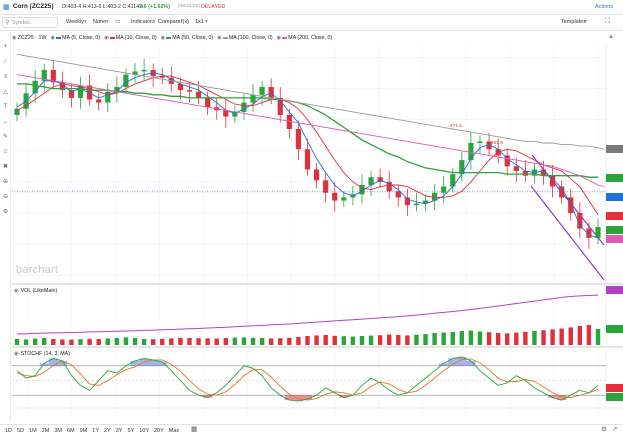  I want to click on share-icon: ↗, so click(615, 429).